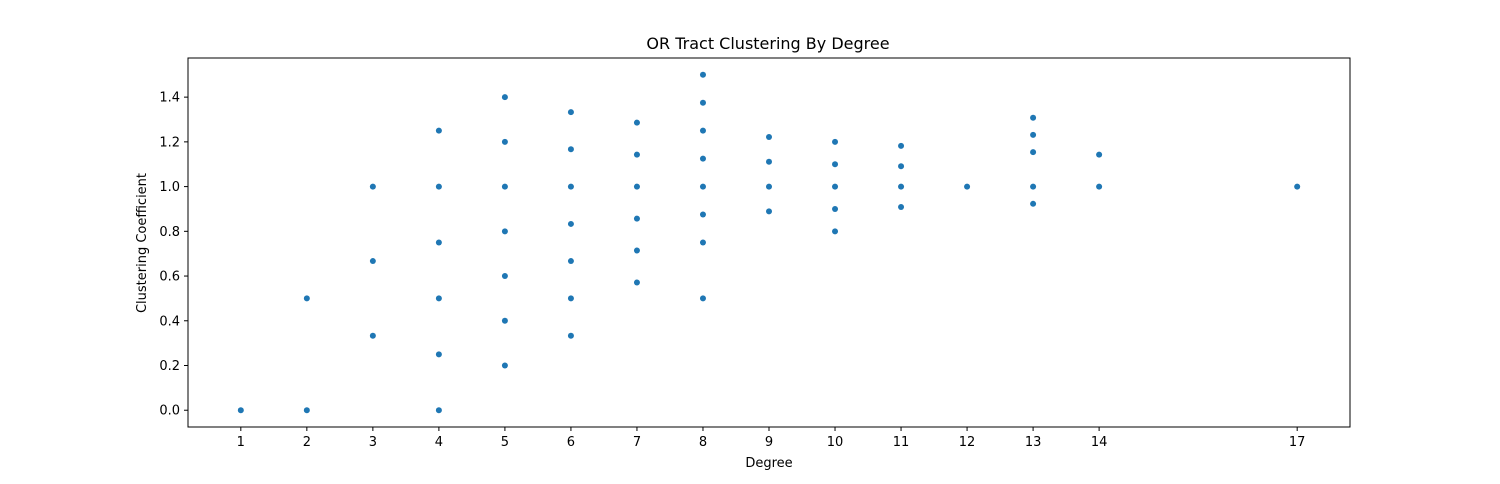  I want to click on y-tick-label: 1.4, so click(169, 98).